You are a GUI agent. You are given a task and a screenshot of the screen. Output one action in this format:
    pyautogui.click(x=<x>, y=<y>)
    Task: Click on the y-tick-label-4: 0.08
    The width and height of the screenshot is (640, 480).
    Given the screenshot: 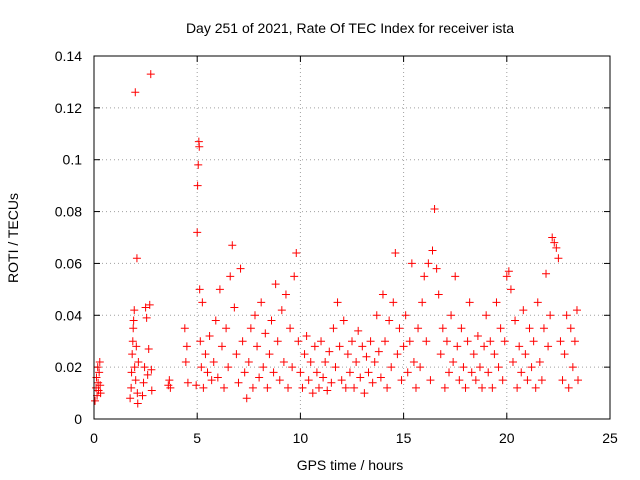 What is the action you would take?
    pyautogui.click(x=68, y=212)
    